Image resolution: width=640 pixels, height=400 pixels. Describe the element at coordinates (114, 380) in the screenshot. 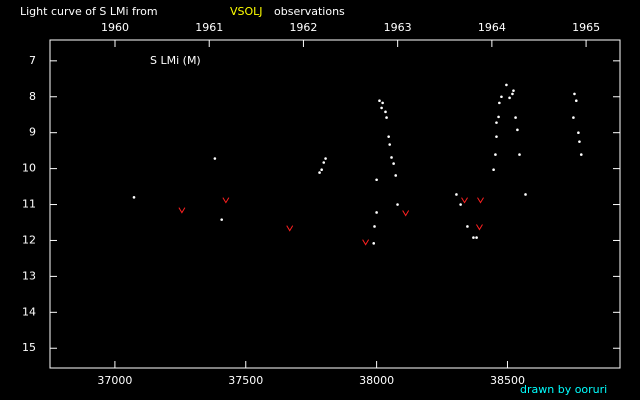

I see `x-tick-label: 37000` at that location.